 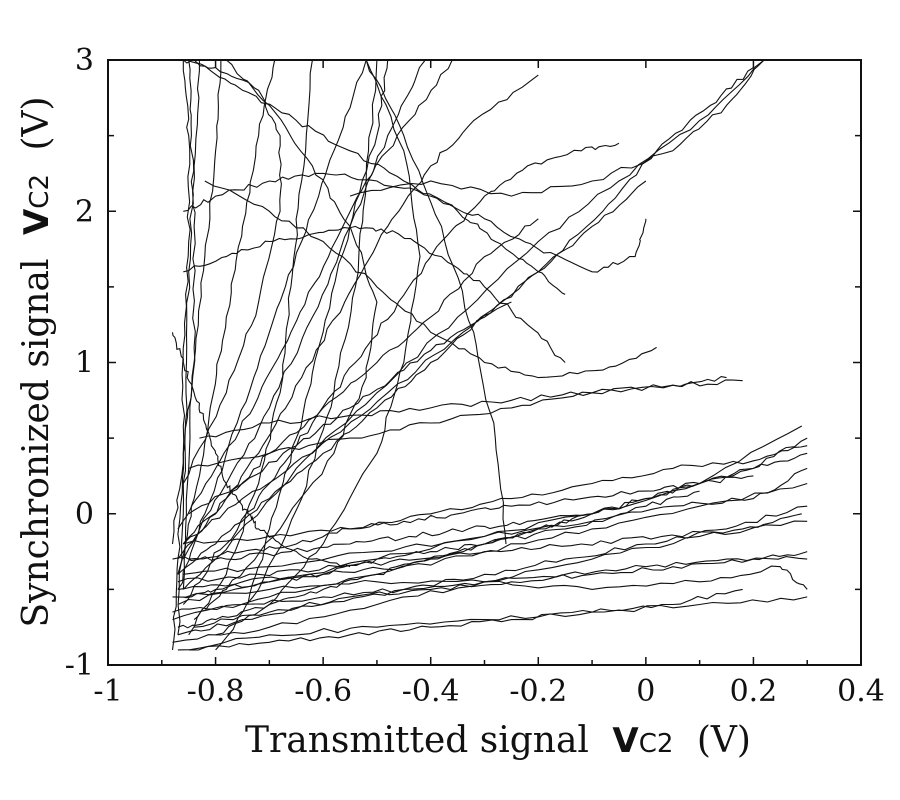 What do you see at coordinates (37, 221) in the screenshot?
I see `y-axis-label-symbol: V` at bounding box center [37, 221].